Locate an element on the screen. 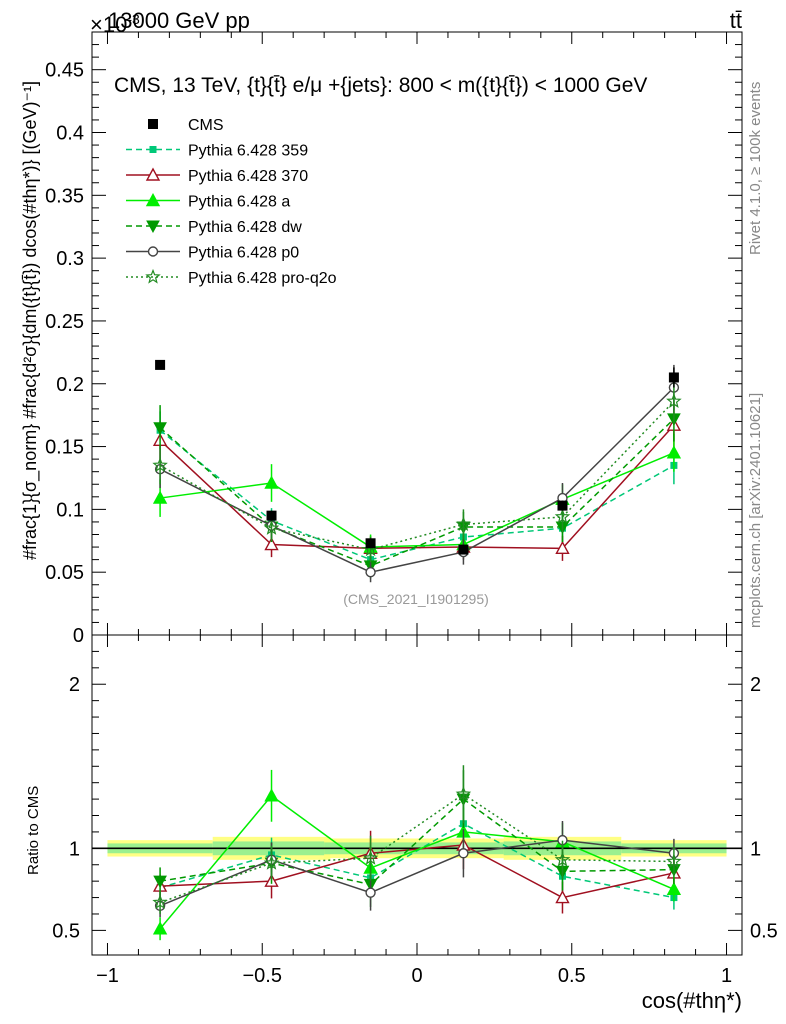 This screenshot has height=1024, width=786. x-tick-label: 1 is located at coordinates (726, 976).